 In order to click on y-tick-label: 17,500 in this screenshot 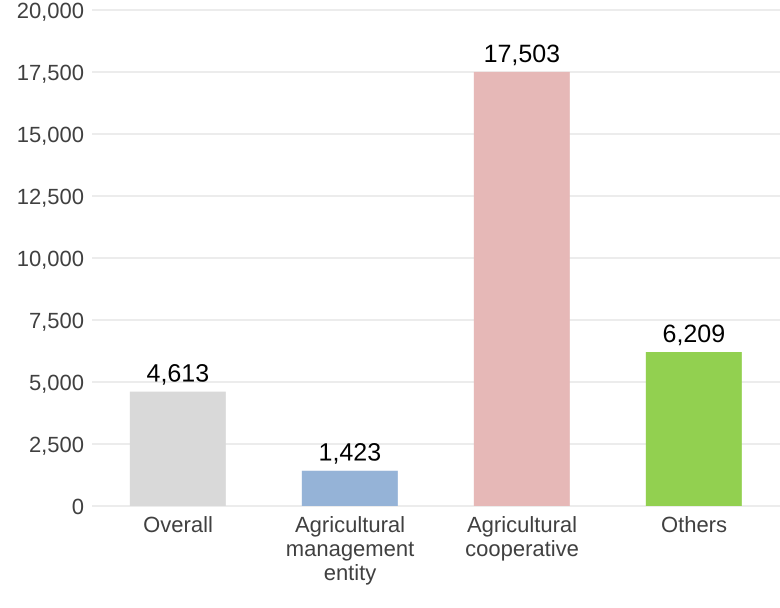, I will do `click(50, 72)`.